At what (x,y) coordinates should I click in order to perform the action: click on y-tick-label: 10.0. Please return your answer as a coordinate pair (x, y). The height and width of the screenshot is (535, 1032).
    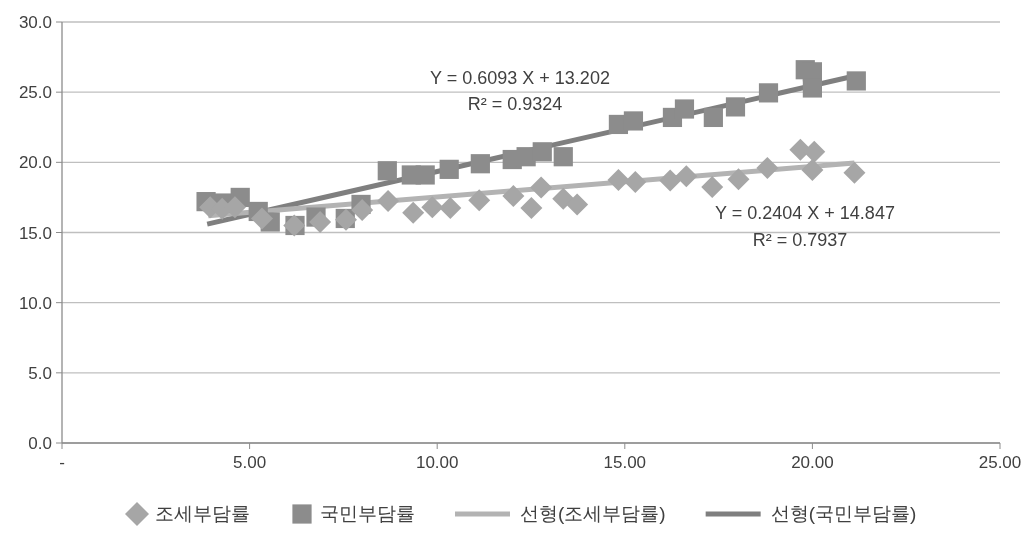
    Looking at the image, I should click on (35, 303).